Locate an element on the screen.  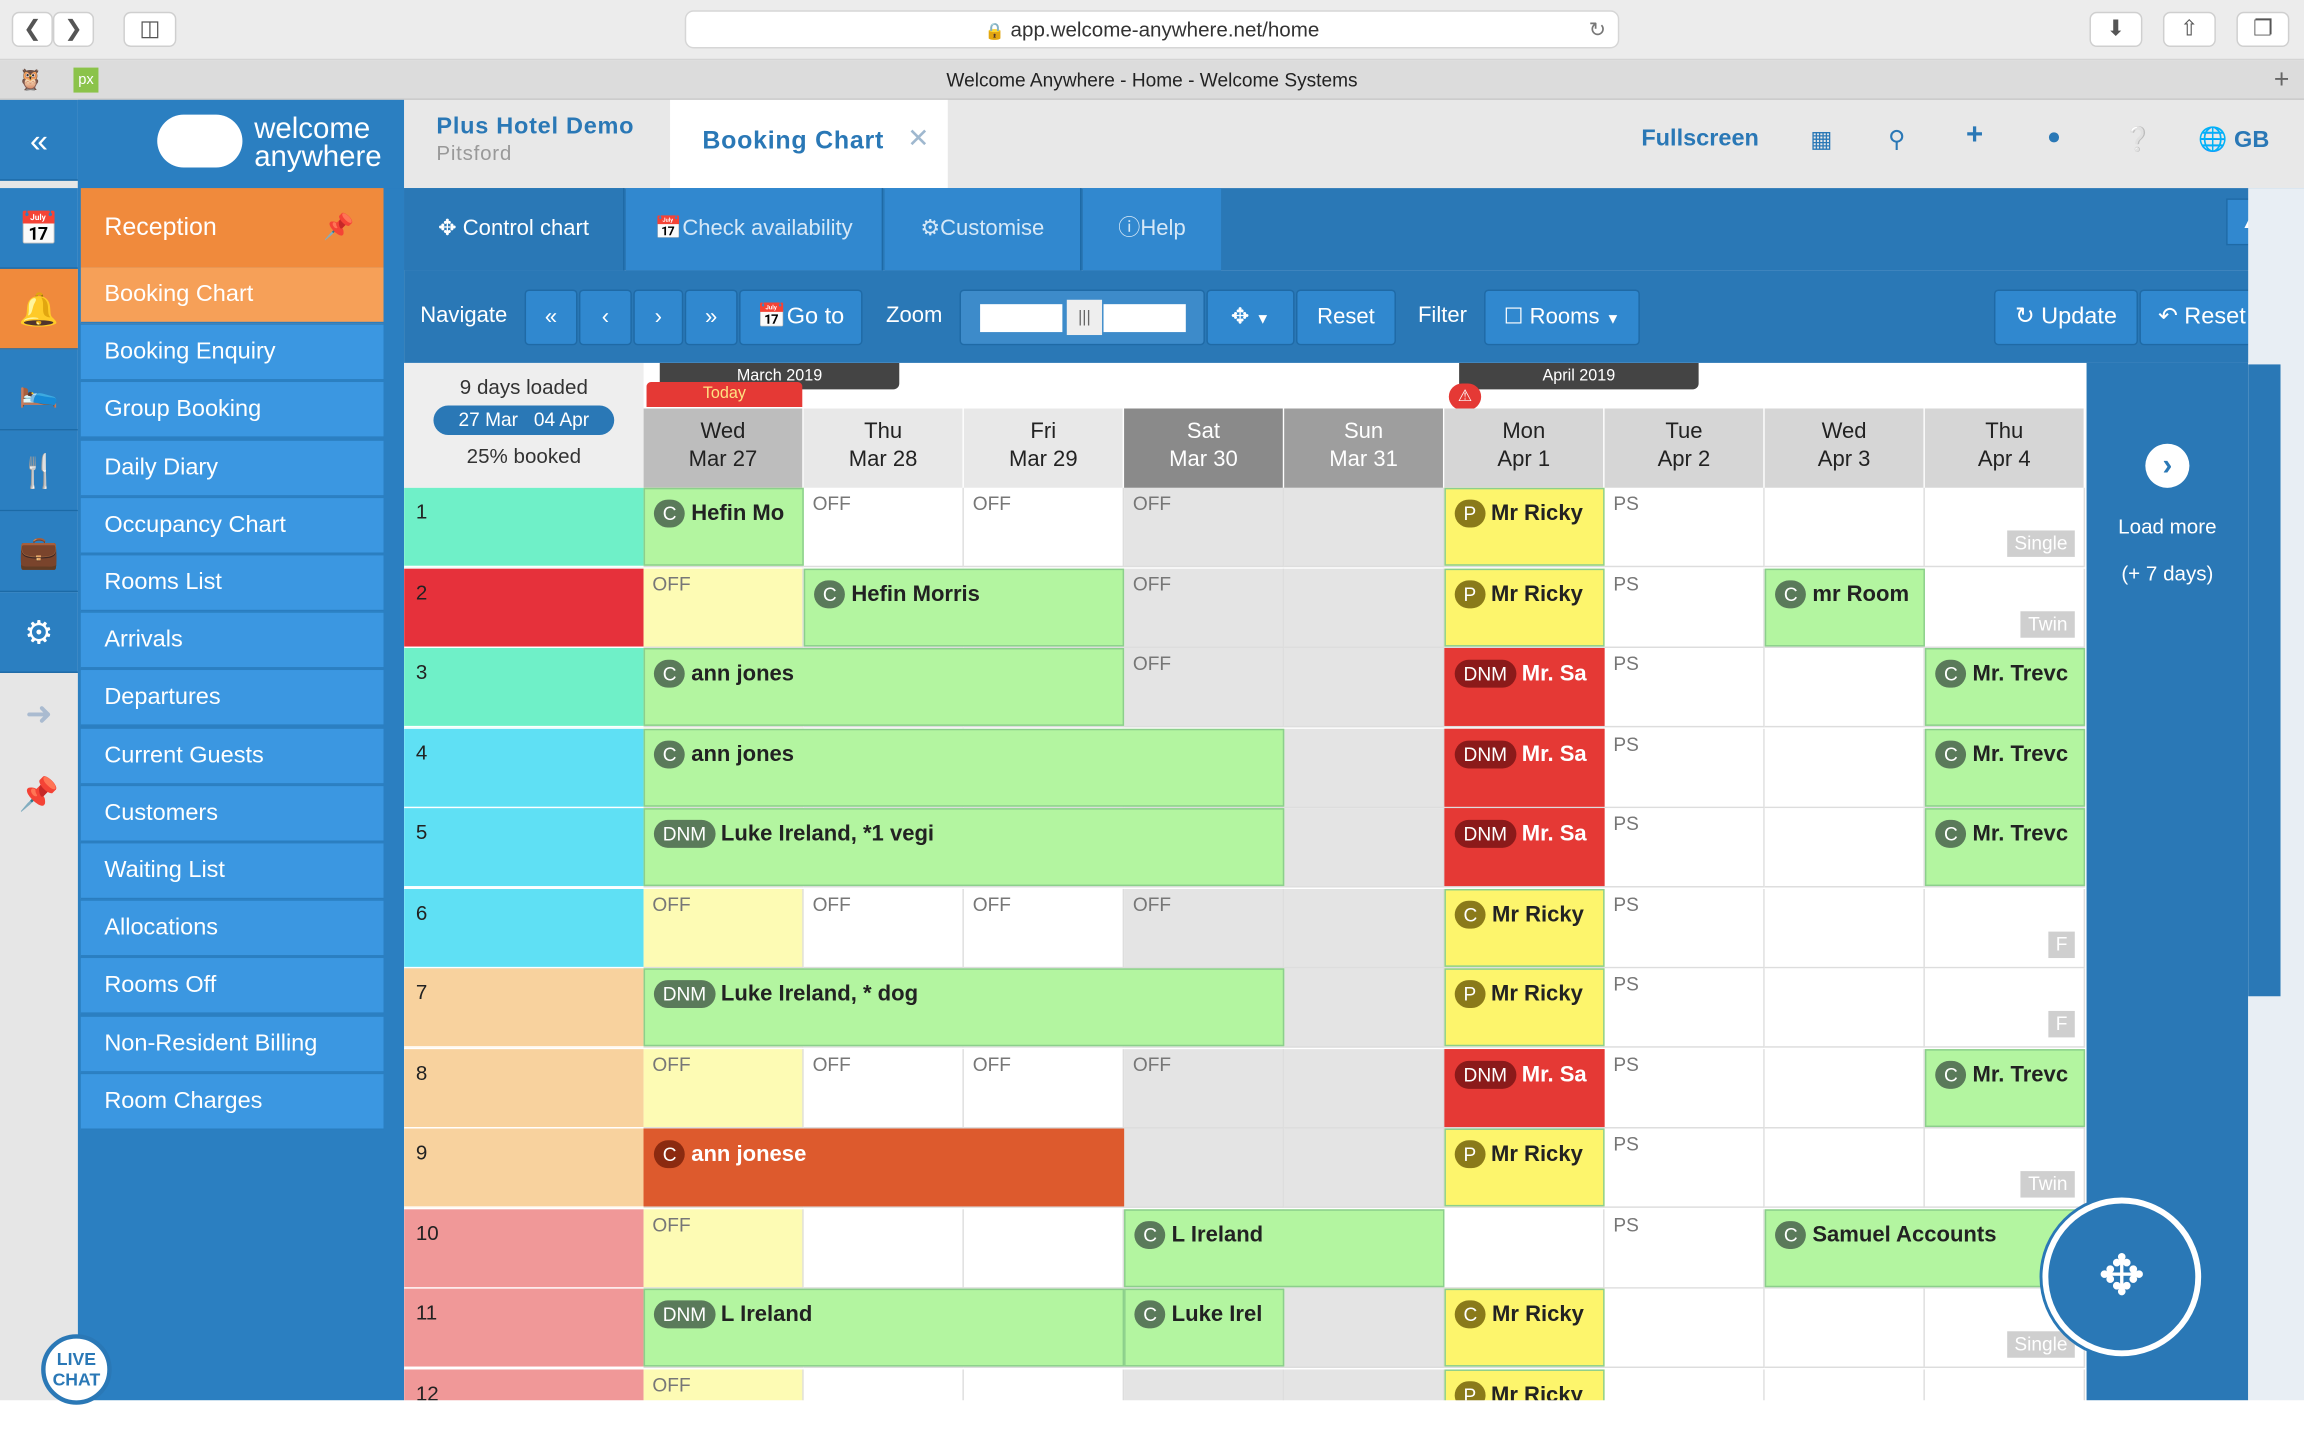
scroll-thumb is located at coordinates (2264, 680).